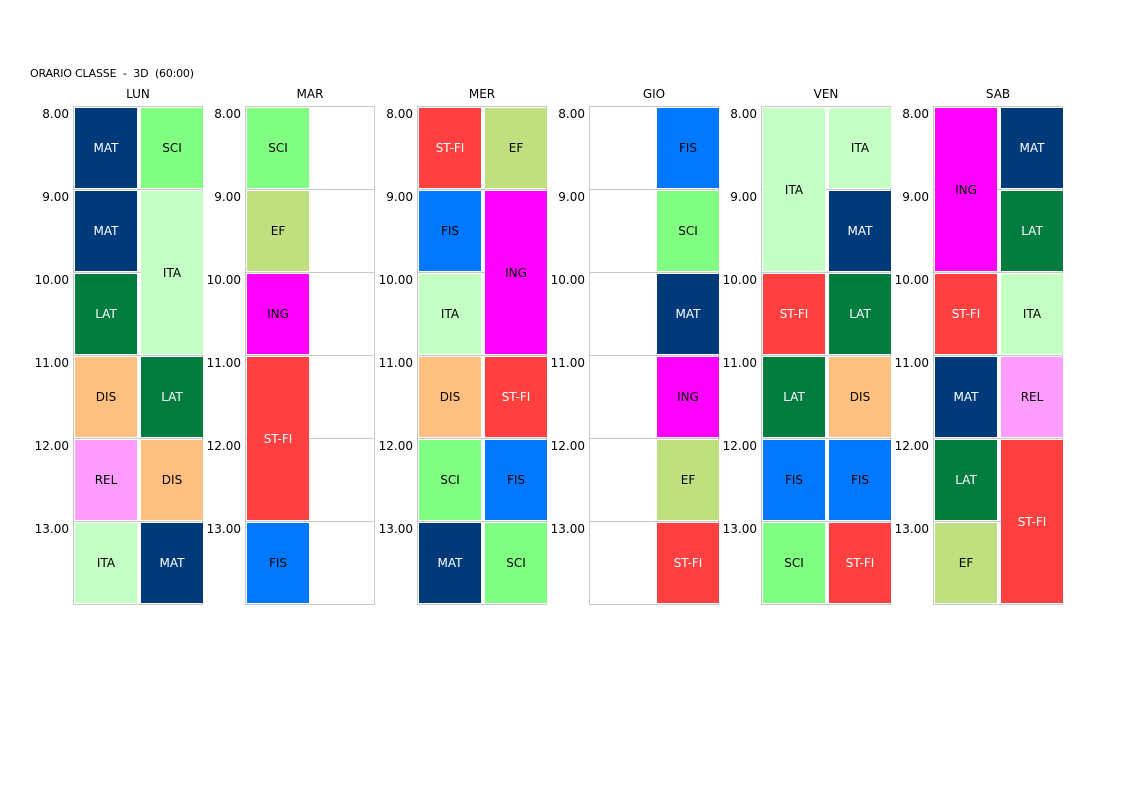 The image size is (1122, 793). I want to click on day-header-gio: GIO, so click(654, 94).